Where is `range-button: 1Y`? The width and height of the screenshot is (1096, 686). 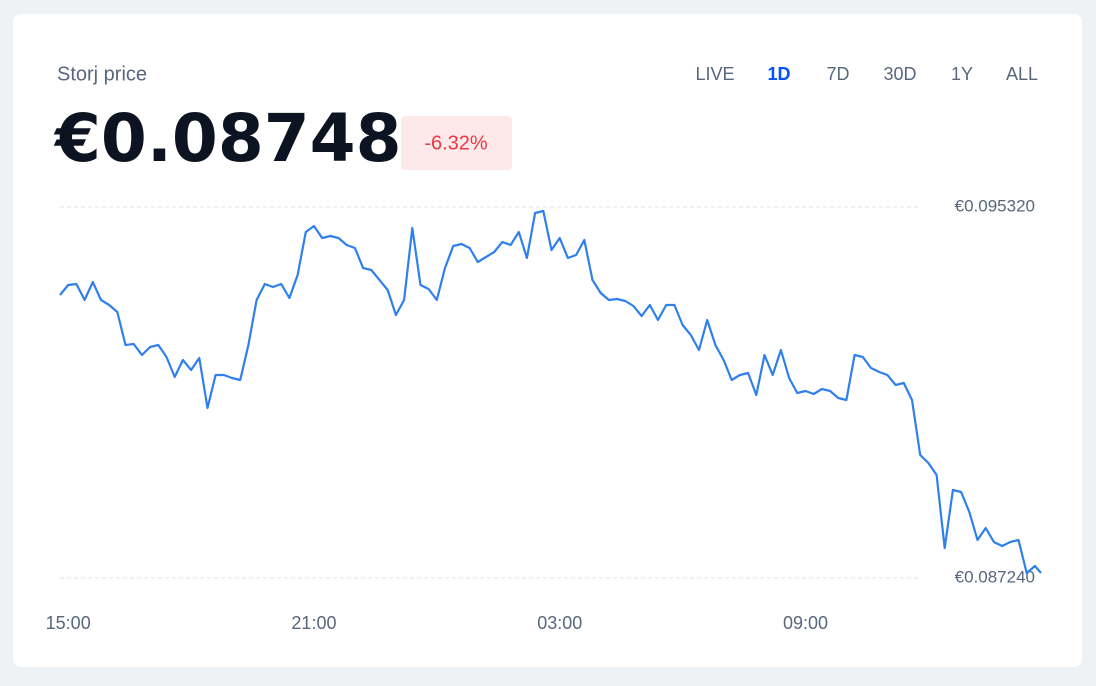 range-button: 1Y is located at coordinates (962, 74).